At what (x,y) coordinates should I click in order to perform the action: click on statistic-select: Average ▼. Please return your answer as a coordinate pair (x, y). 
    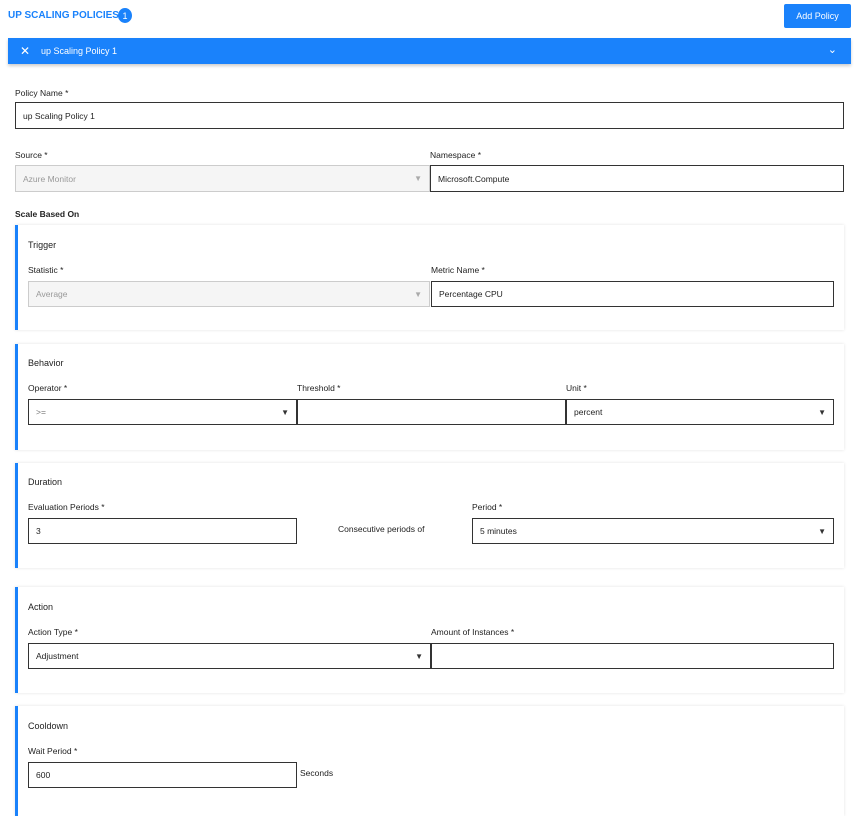
    Looking at the image, I should click on (229, 294).